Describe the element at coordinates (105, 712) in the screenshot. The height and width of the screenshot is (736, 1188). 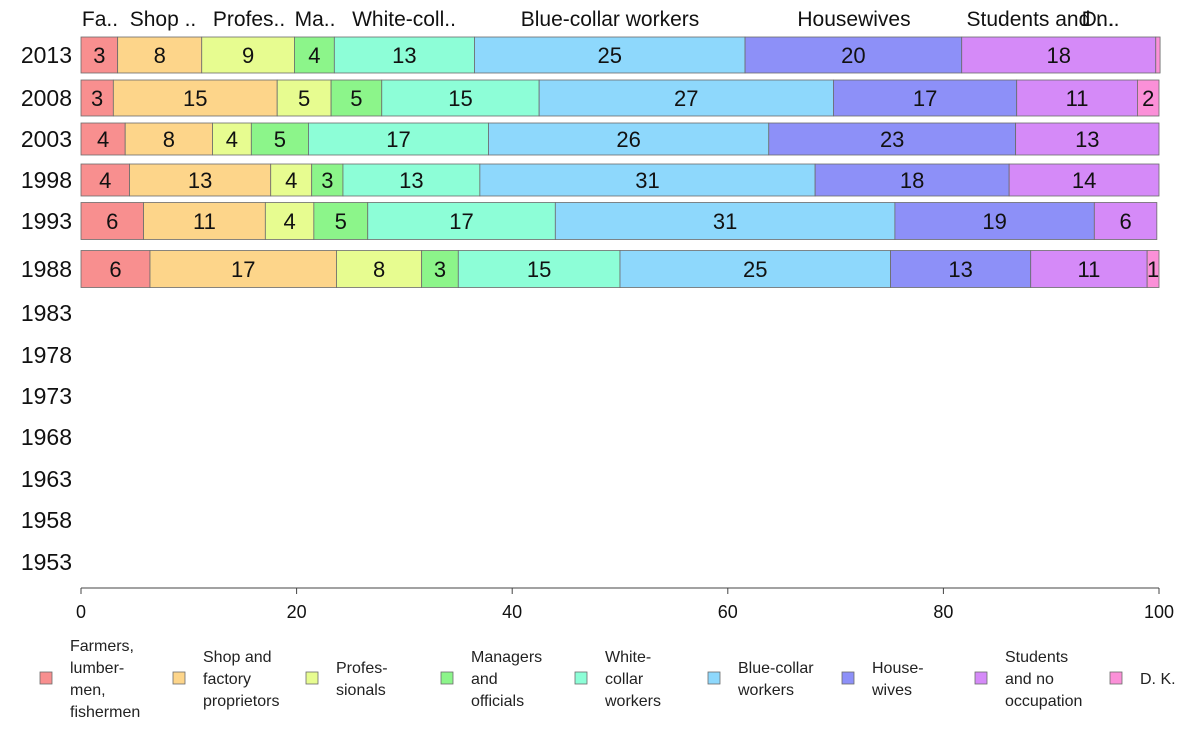
I see `legend-label-0-line-3: fishermen` at that location.